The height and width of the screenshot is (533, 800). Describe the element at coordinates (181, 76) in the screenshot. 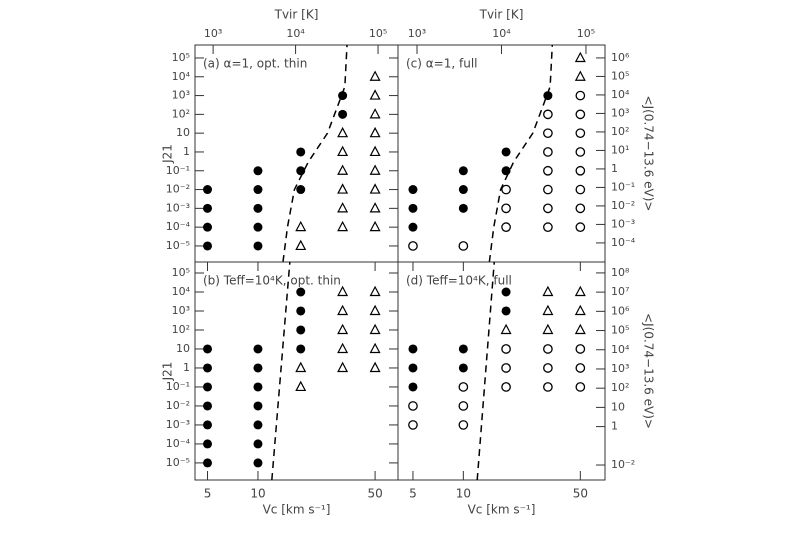

I see `y-tick-label: 10⁴` at that location.